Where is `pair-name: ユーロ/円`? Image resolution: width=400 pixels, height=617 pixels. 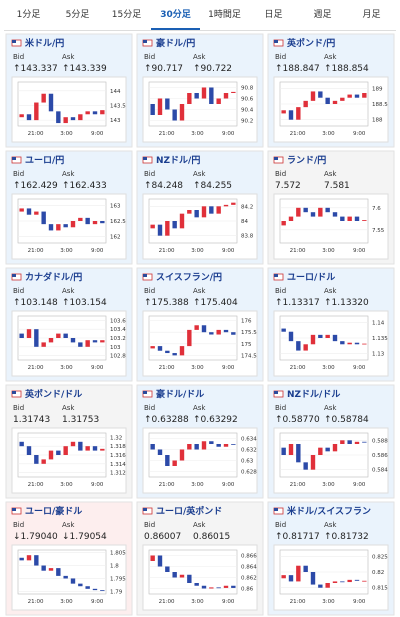 pair-name: ユーロ/円 is located at coordinates (44, 160).